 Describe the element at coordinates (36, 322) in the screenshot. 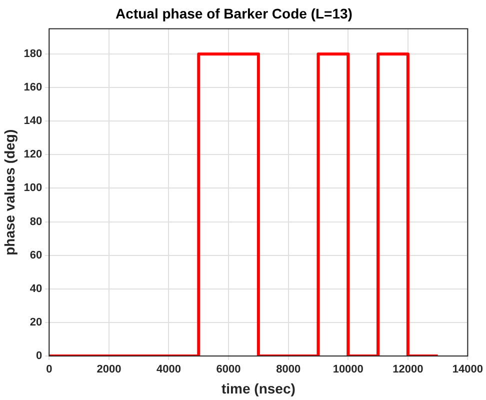

I see `y-tick-label: 20` at that location.